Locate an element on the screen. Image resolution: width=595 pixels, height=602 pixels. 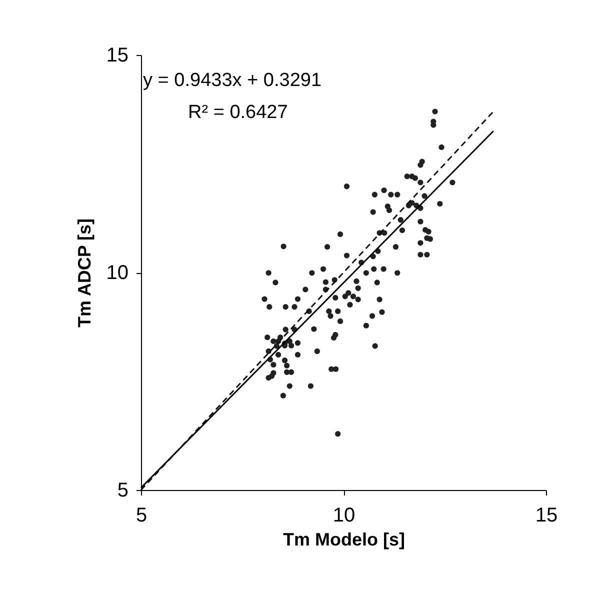
y-tick-label: 15 is located at coordinates (117, 55).